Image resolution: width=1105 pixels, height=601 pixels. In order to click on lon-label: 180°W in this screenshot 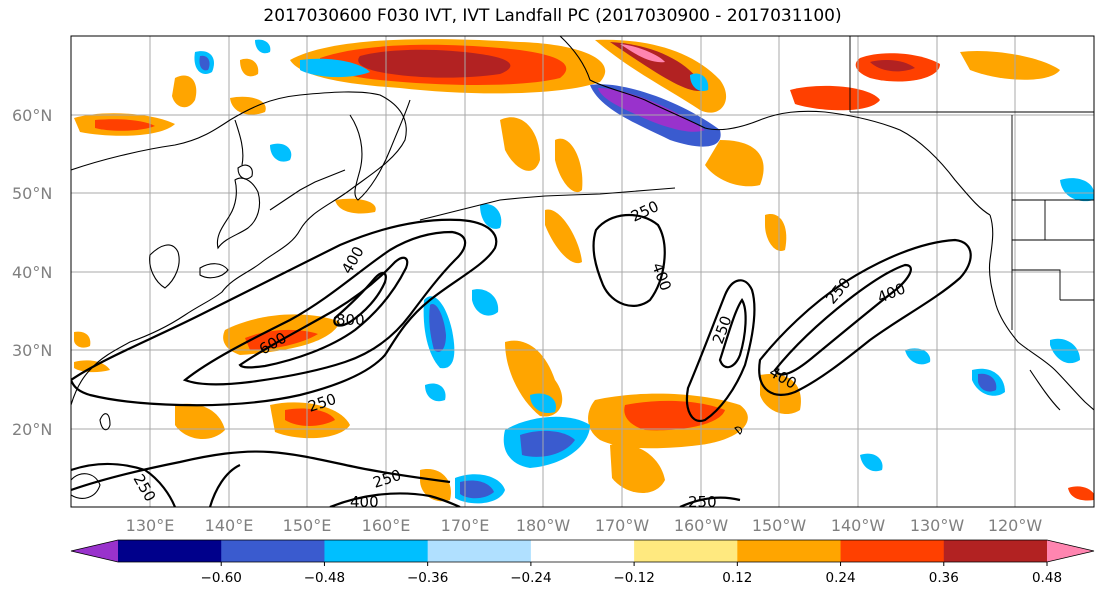, I will do `click(543, 525)`.